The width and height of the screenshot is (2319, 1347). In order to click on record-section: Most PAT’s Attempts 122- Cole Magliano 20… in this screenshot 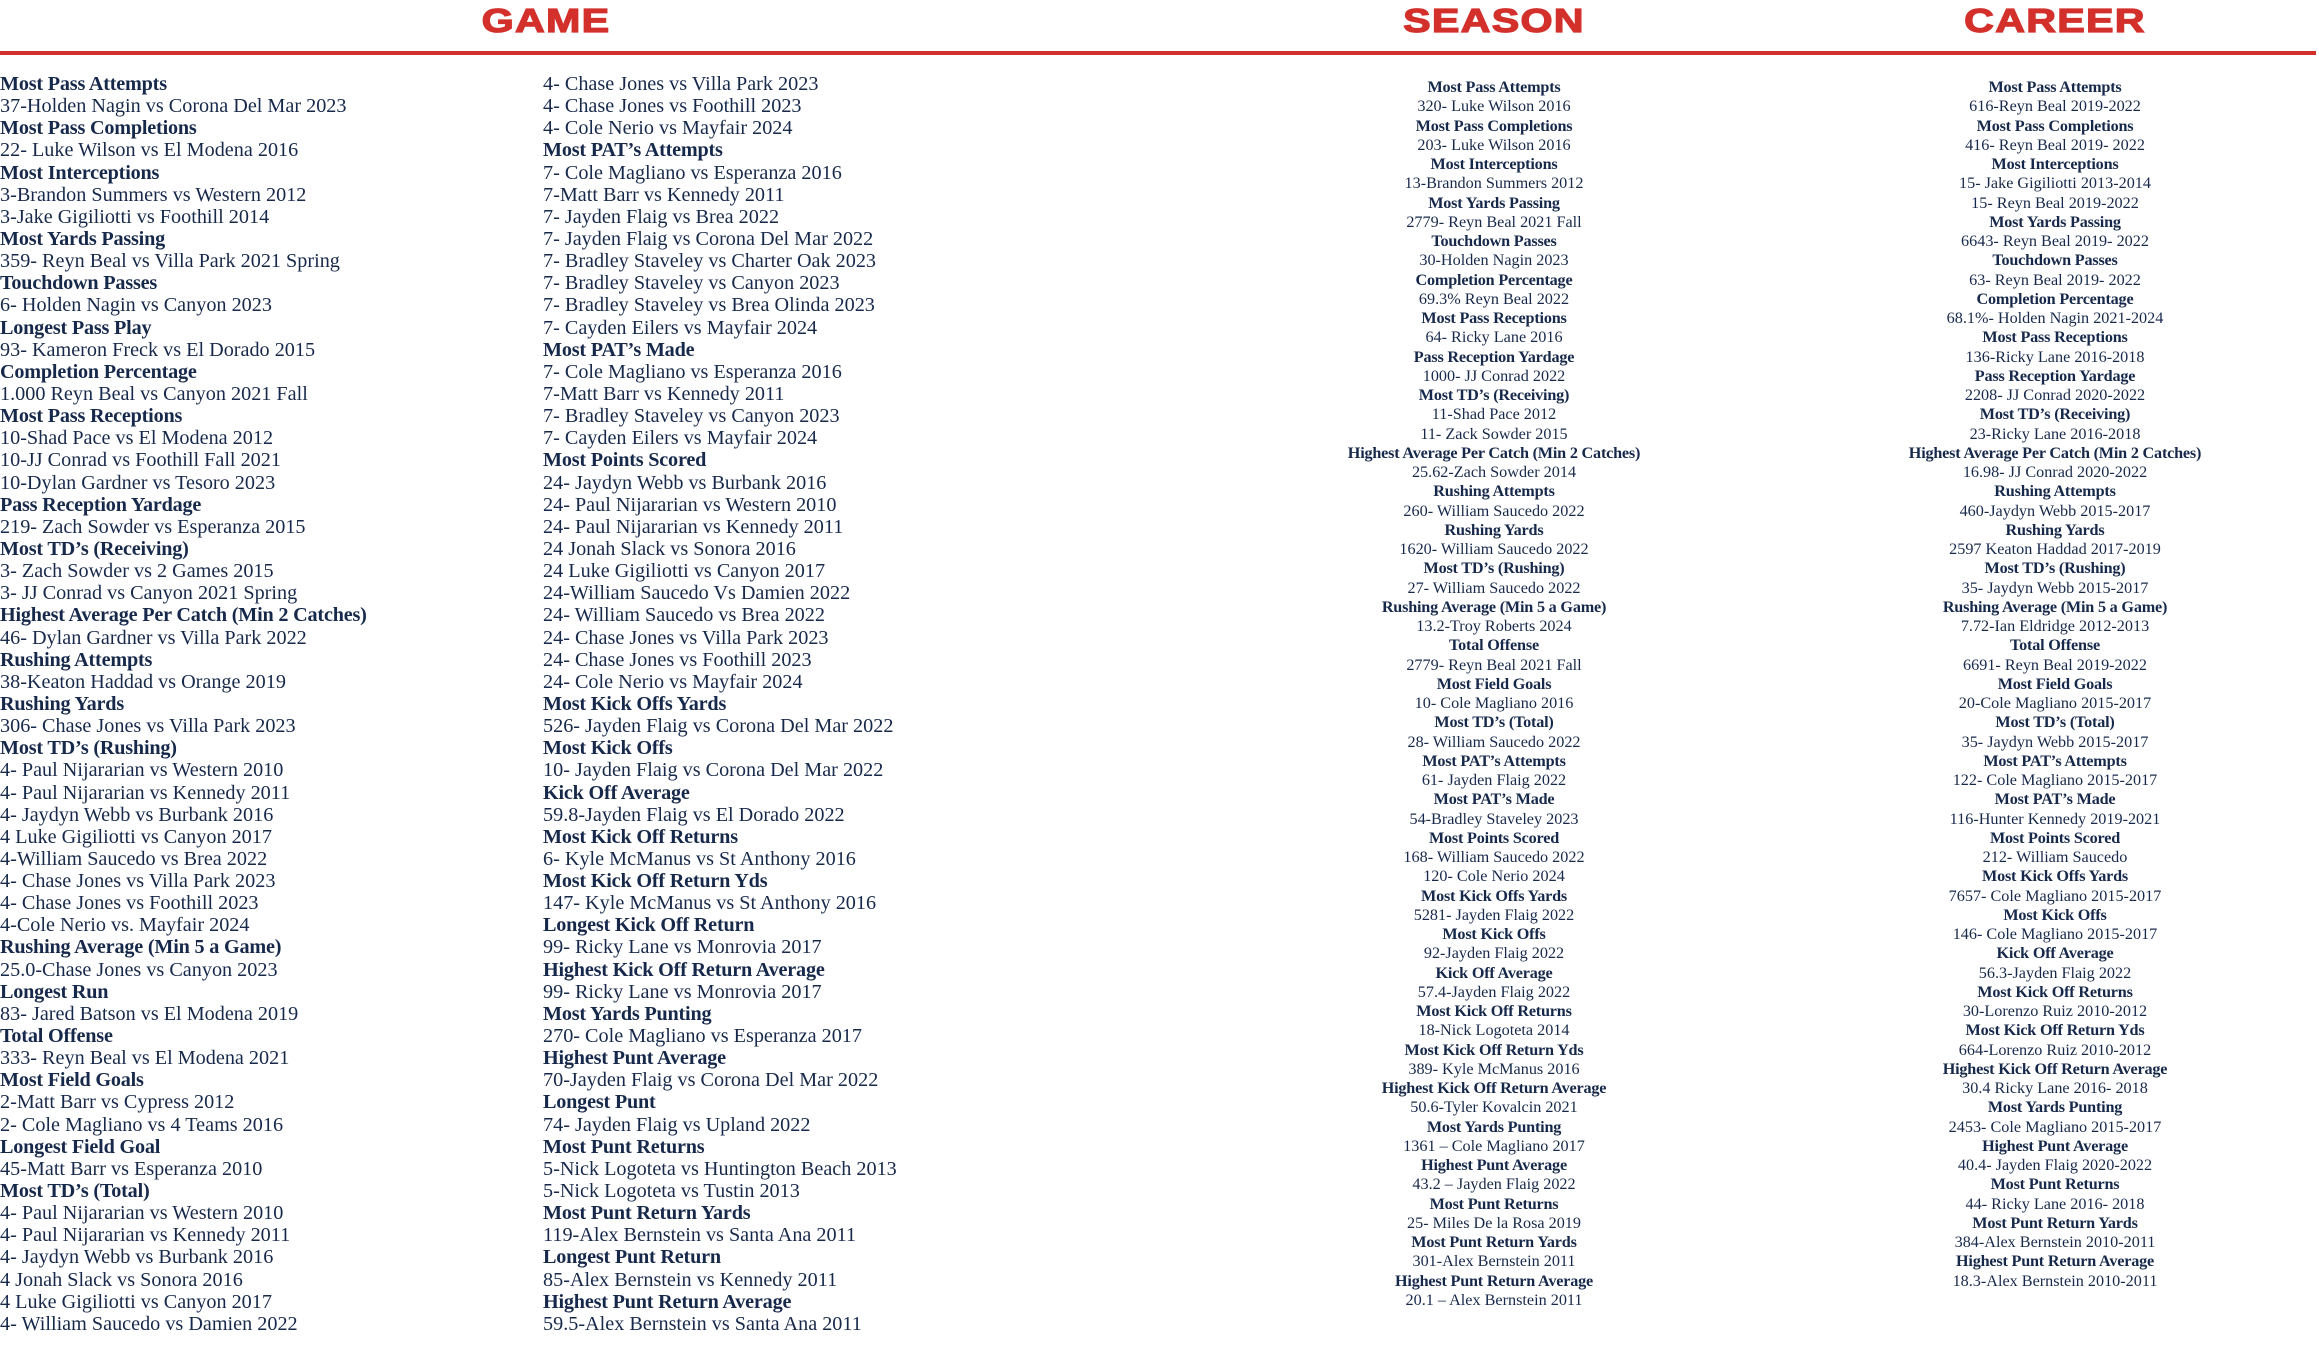, I will do `click(2055, 771)`.